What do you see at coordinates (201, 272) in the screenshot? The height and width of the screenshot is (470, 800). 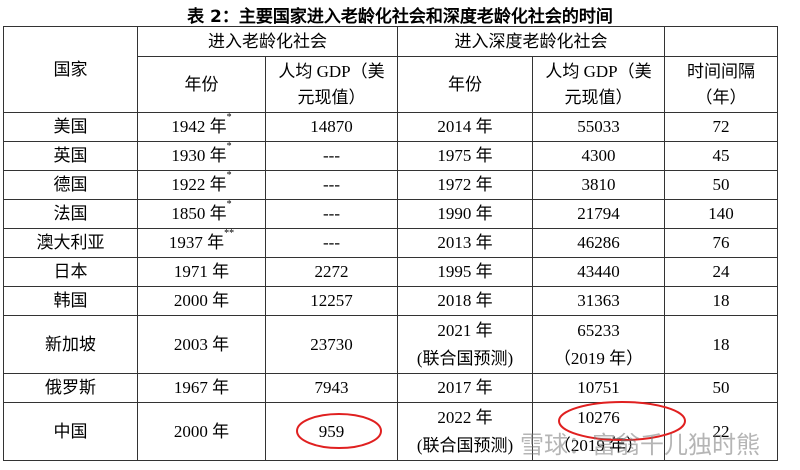 I see `table-cell: 1971 年` at bounding box center [201, 272].